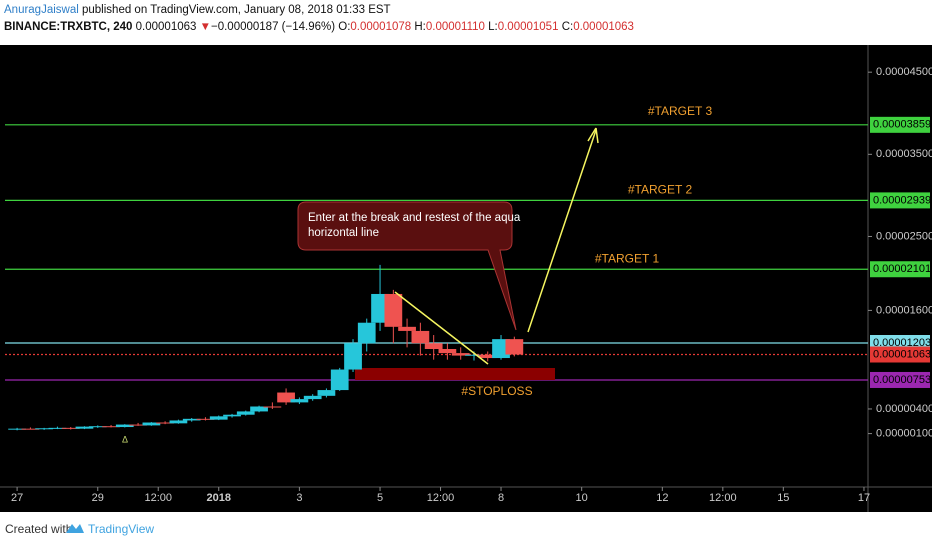 The image size is (932, 550). I want to click on close: 0.00001063, so click(603, 27).